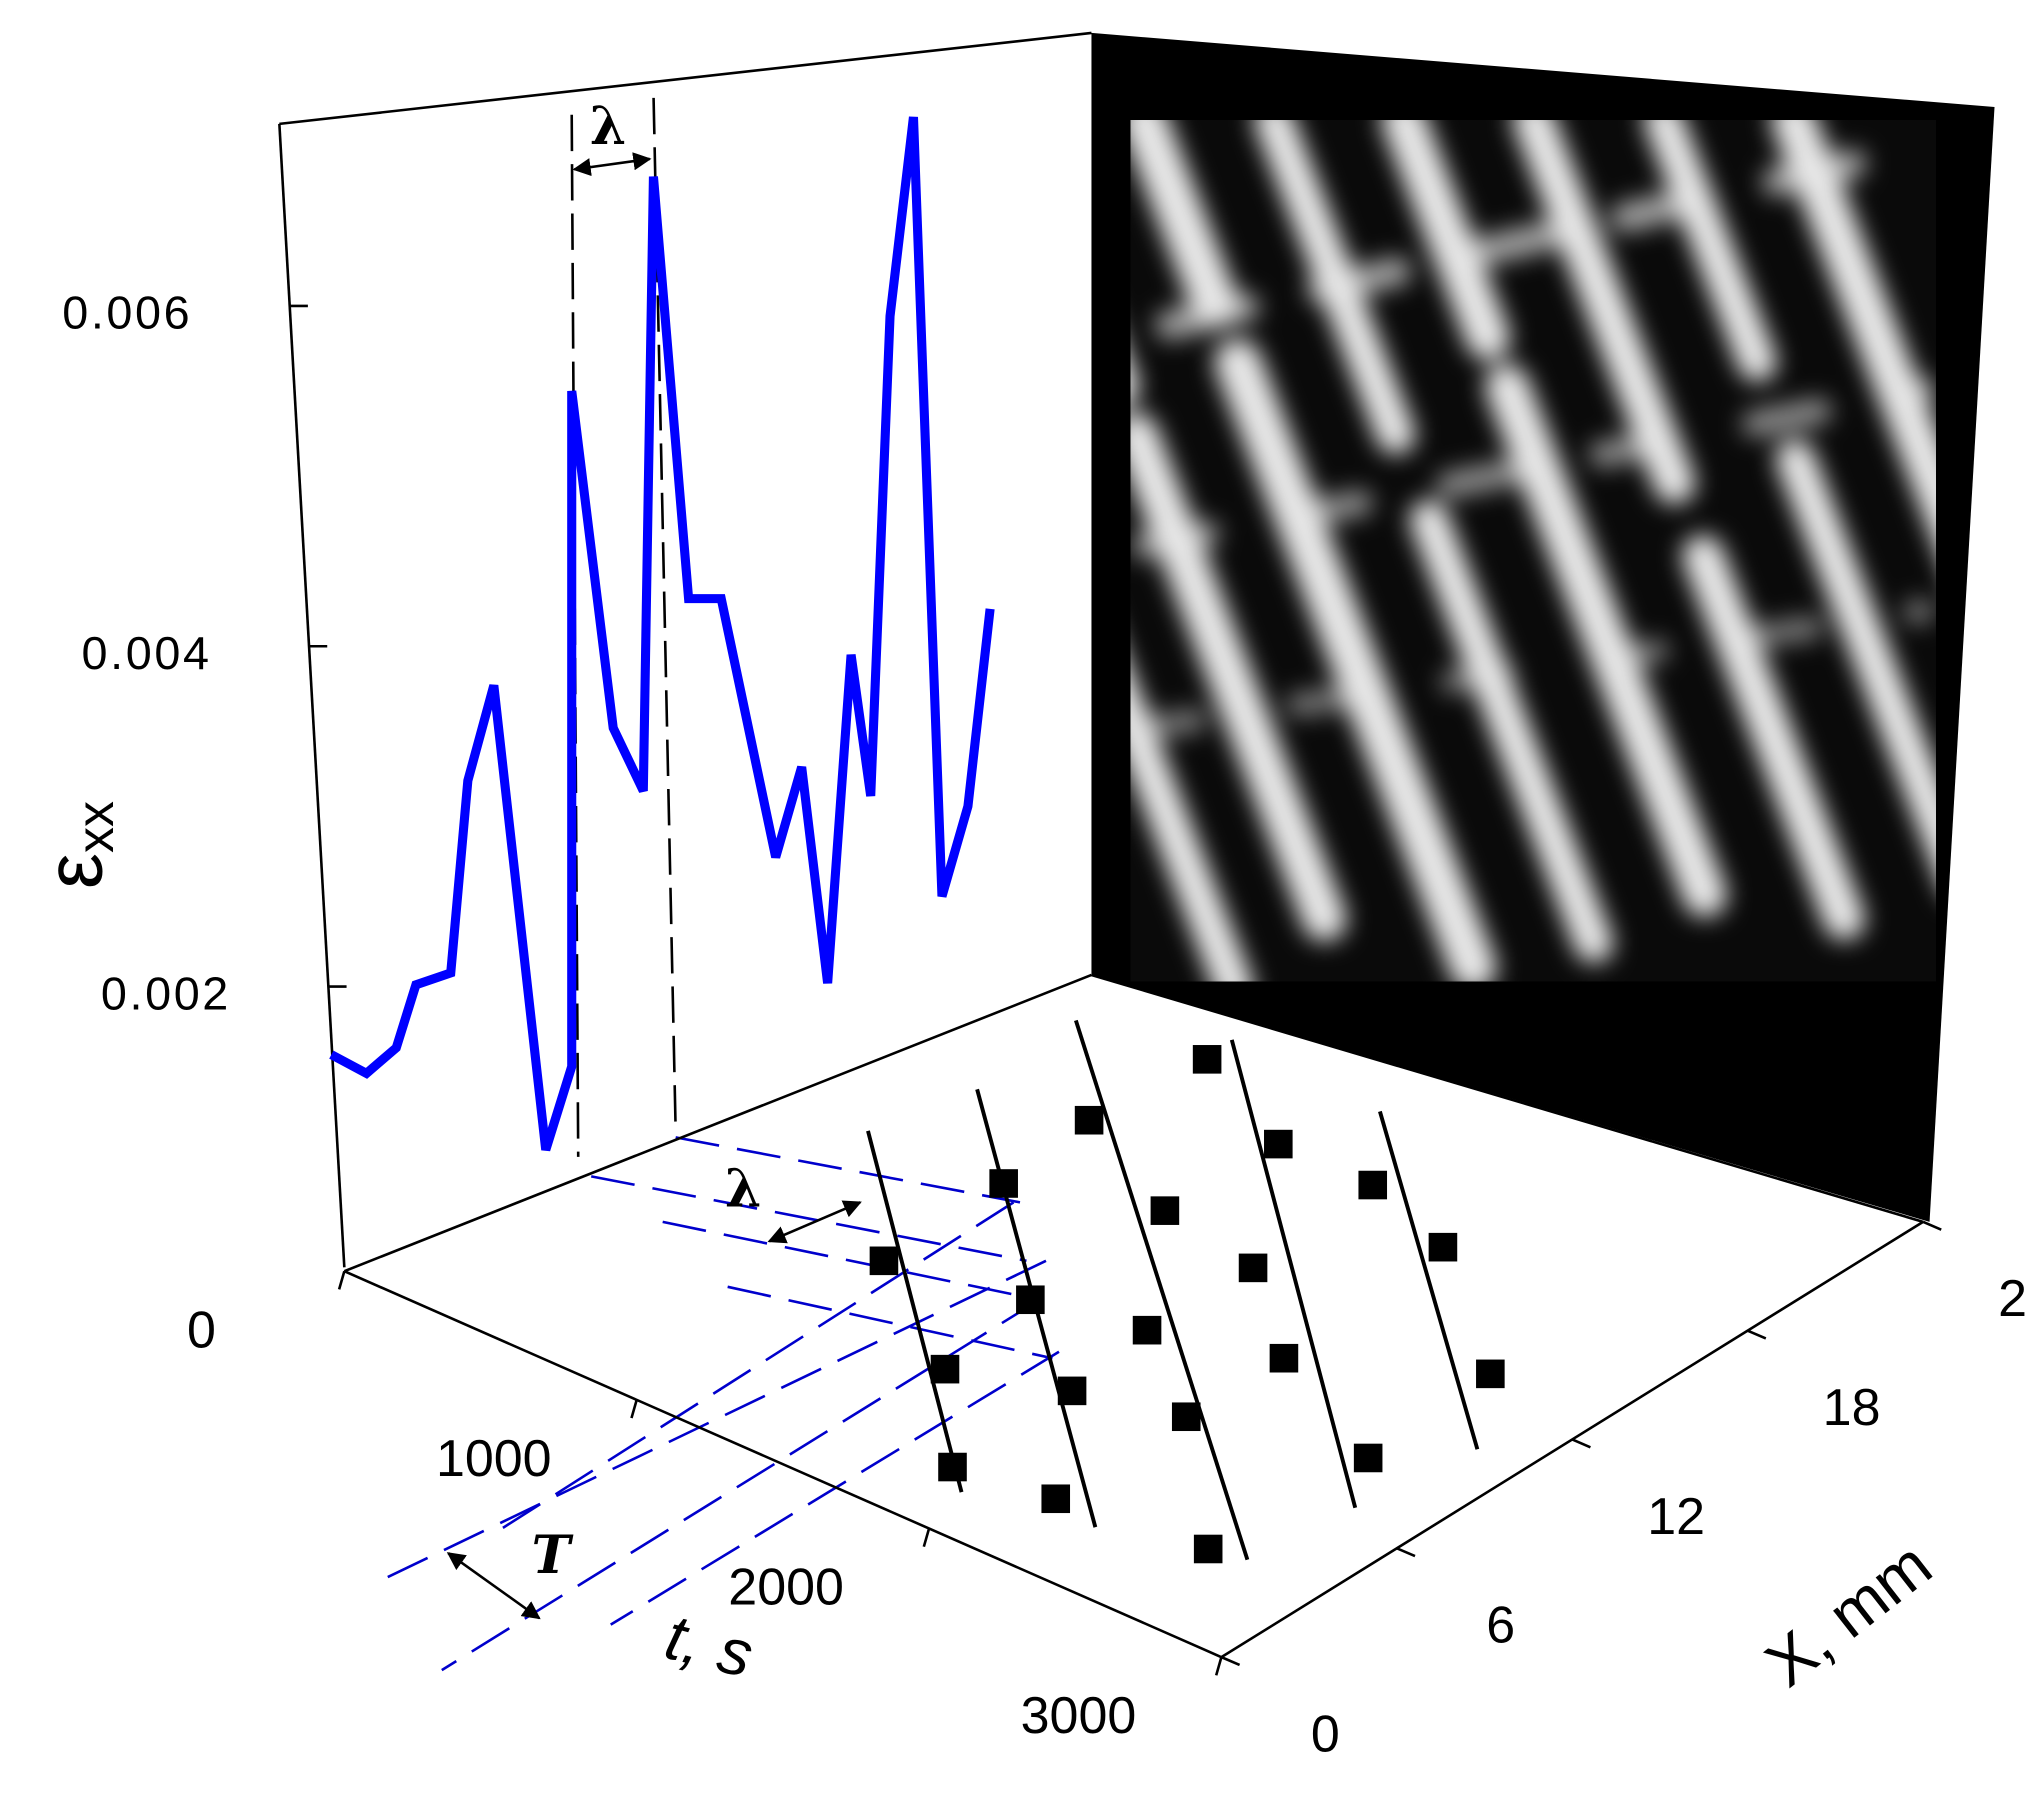 This screenshot has width=2027, height=1807. I want to click on y-tick-label: 0.006, so click(127, 313).